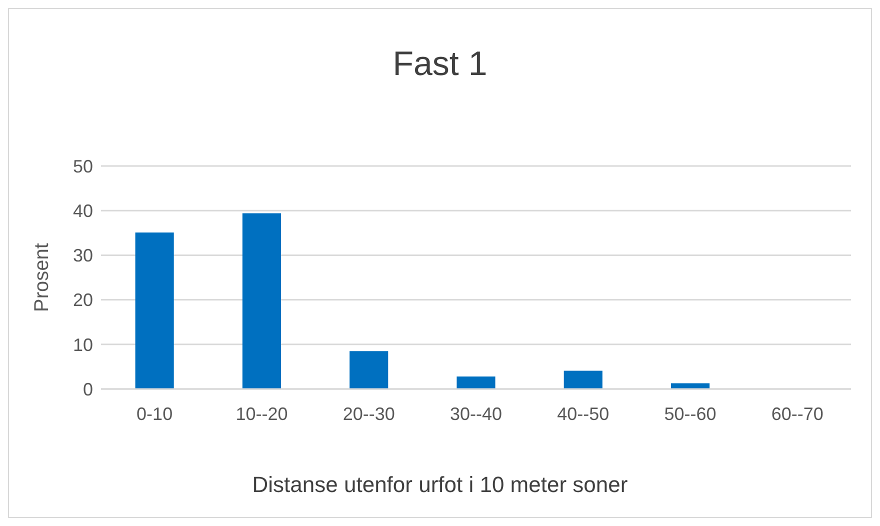 This screenshot has height=526, width=880. What do you see at coordinates (797, 414) in the screenshot?
I see `x-tick-label: 60--70` at bounding box center [797, 414].